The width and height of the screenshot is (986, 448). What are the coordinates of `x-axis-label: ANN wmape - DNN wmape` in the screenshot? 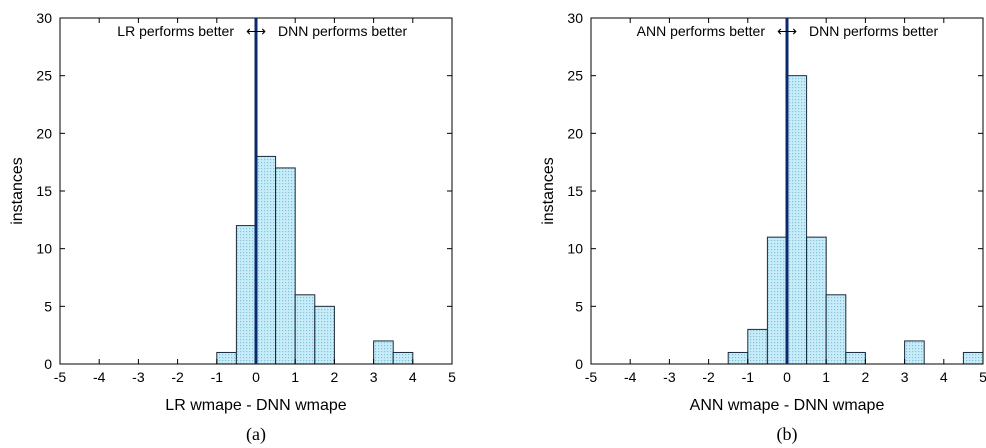 It's located at (787, 405).